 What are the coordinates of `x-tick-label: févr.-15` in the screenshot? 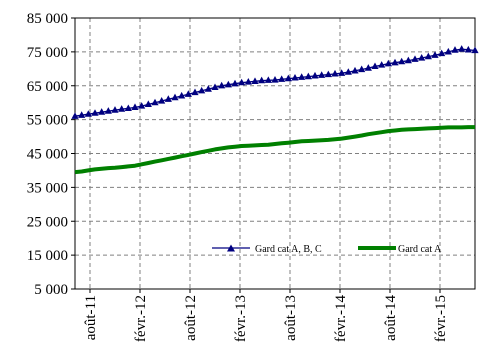 It's located at (441, 318).